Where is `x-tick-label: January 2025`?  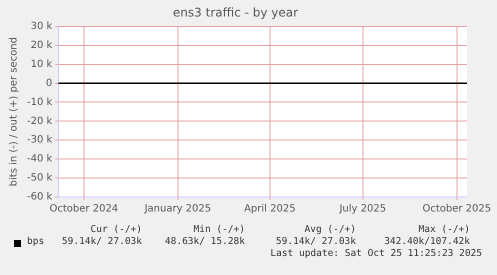
x-tick-label: January 2025 is located at coordinates (178, 209).